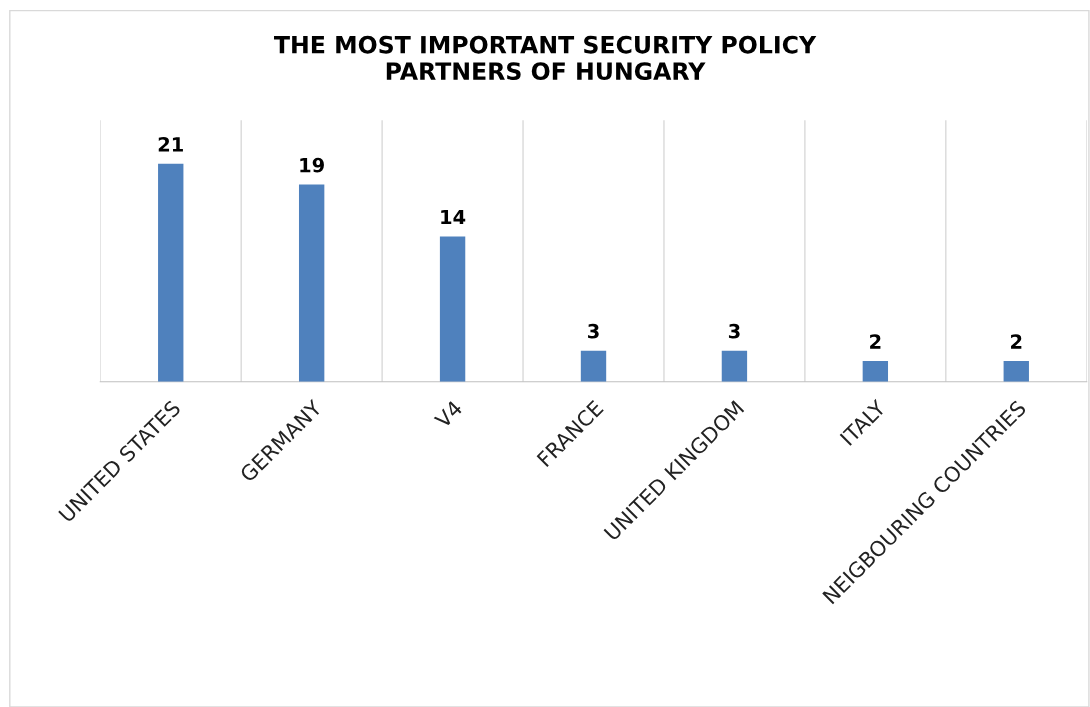  What do you see at coordinates (545, 58) in the screenshot?
I see `chart-title: THE MOST IMPORTANT SECURITY POLICY PARTNERS OF HUNGARY` at bounding box center [545, 58].